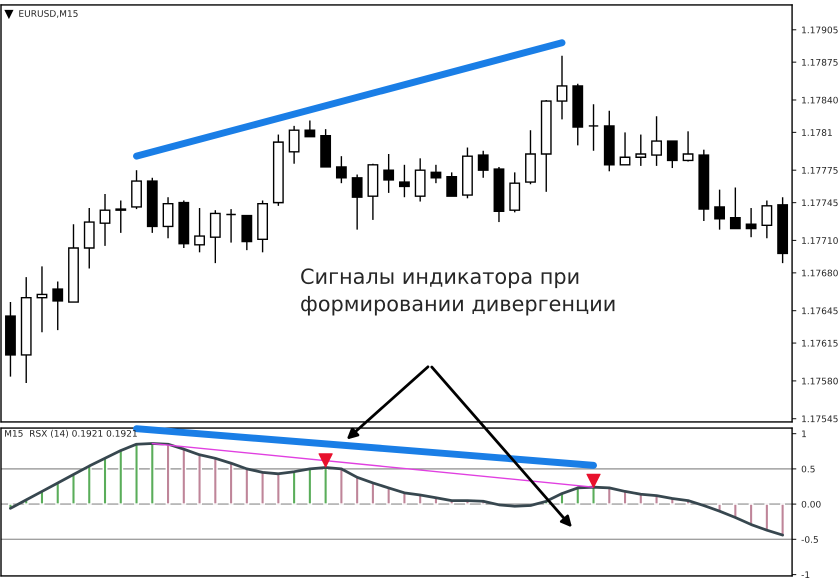 The width and height of the screenshot is (838, 578). I want to click on y-tick-label: 1.17615, so click(820, 343).